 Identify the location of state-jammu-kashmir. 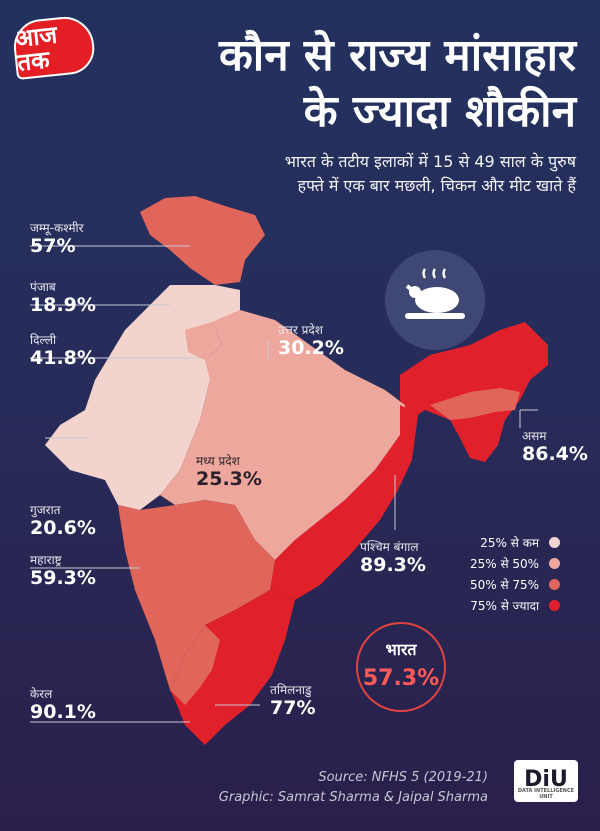
(202, 240).